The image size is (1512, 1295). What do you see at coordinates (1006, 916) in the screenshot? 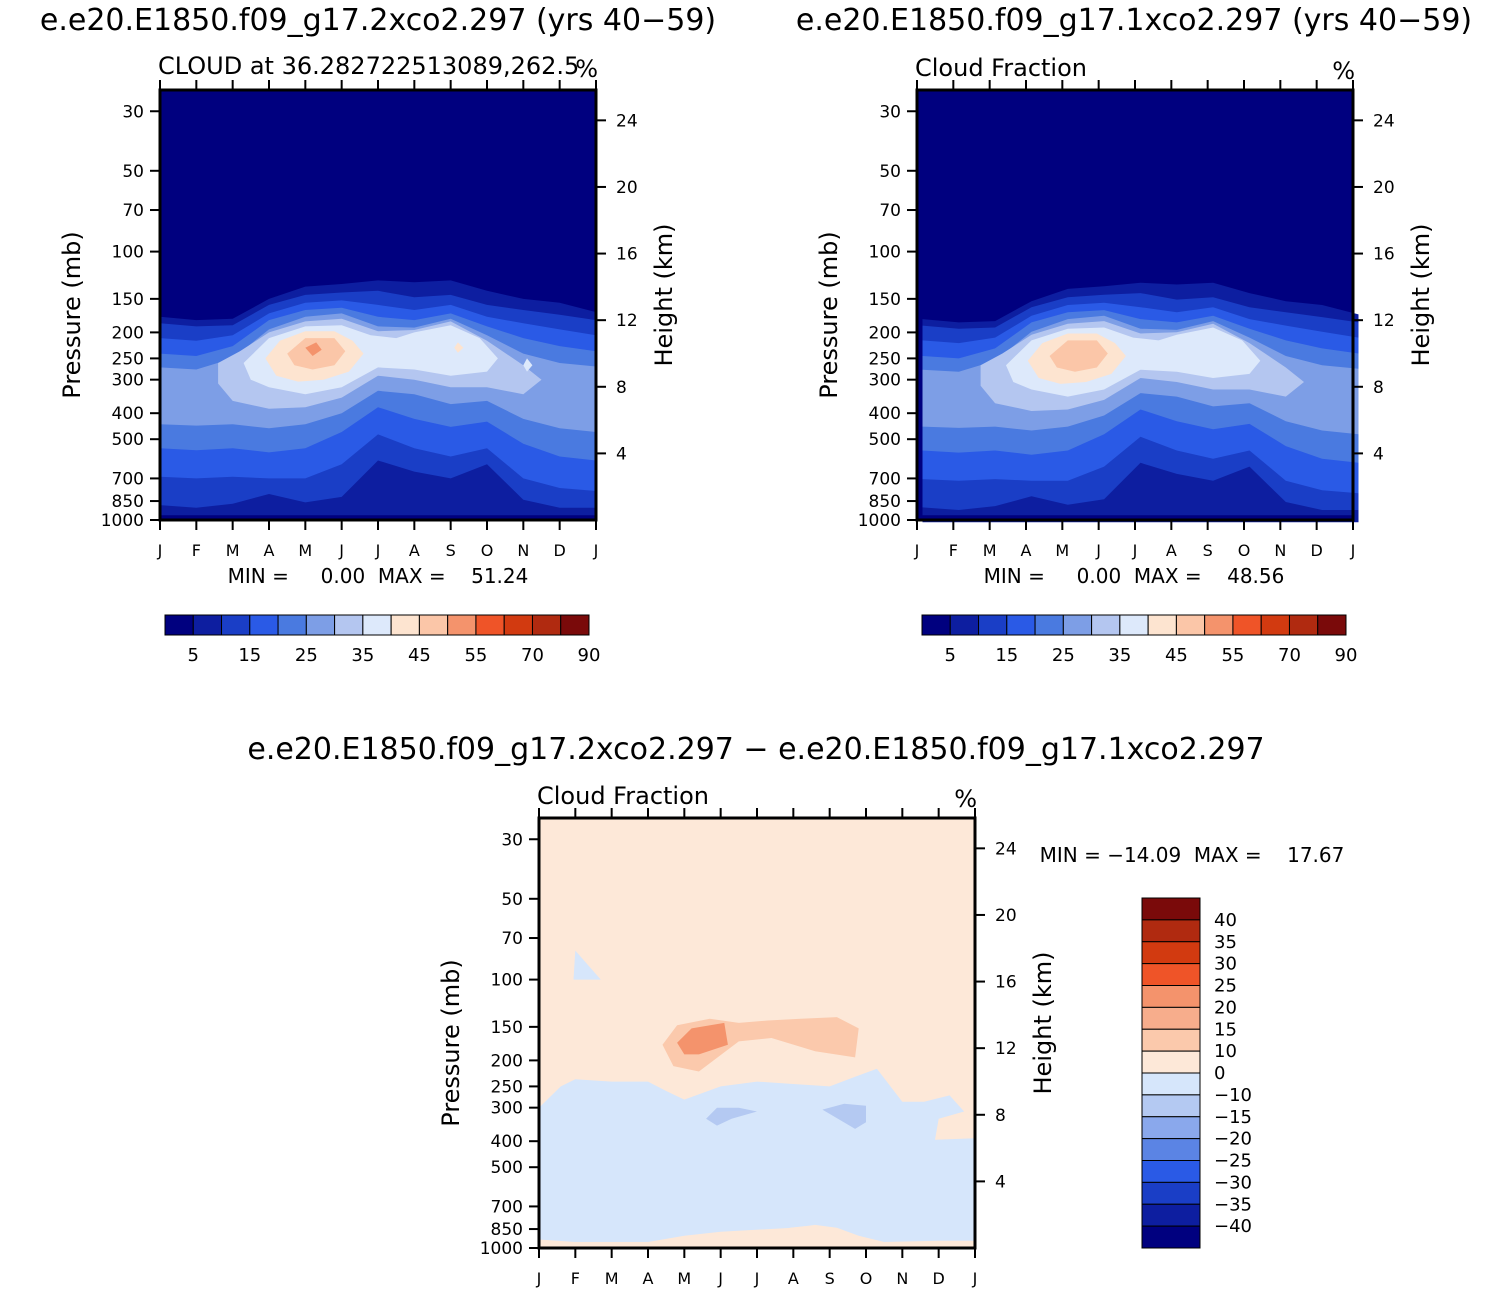
I see `panel3-ytick-right-label: 20` at bounding box center [1006, 916].